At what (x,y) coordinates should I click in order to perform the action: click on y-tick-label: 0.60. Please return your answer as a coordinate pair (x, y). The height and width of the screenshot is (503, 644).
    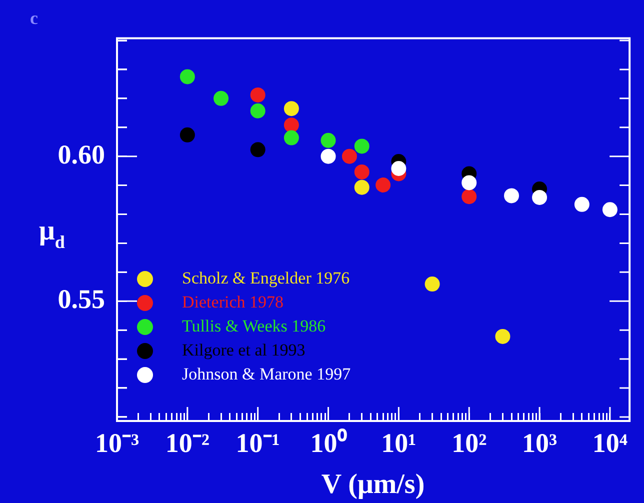
    Looking at the image, I should click on (81, 154).